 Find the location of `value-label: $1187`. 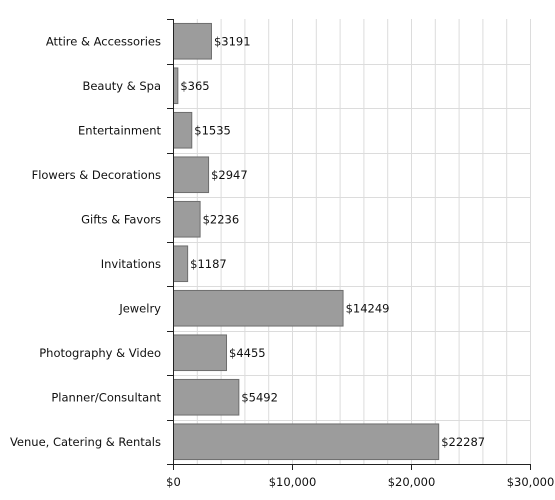

value-label: $1187 is located at coordinates (208, 264).